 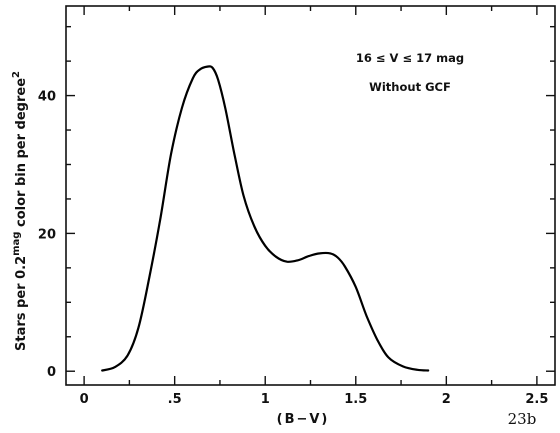 What do you see at coordinates (410, 58) in the screenshot?
I see `annotation-range: 16 ≤ V ≤ 17 mag` at bounding box center [410, 58].